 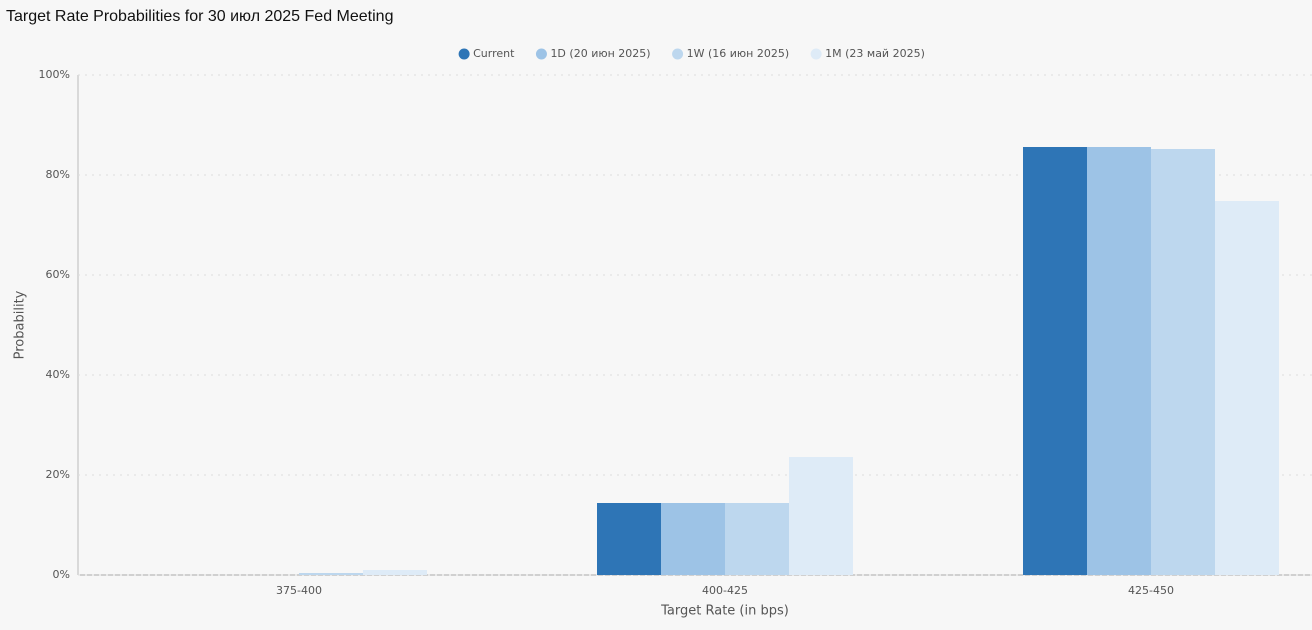 What do you see at coordinates (724, 611) in the screenshot?
I see `x-axis-title: Target Rate (in bps)` at bounding box center [724, 611].